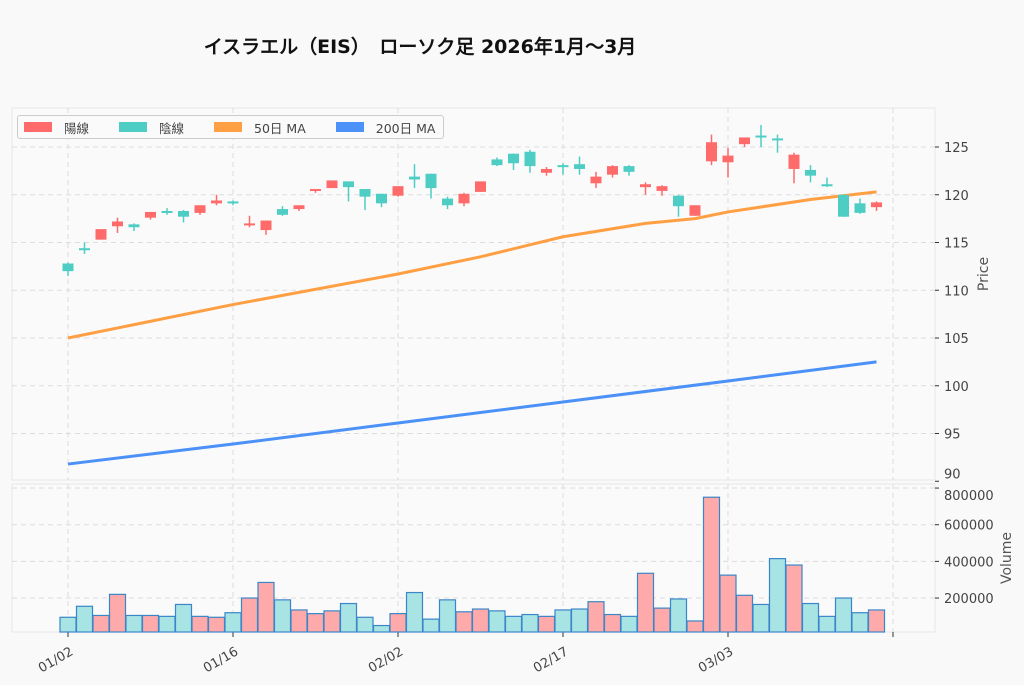 The width and height of the screenshot is (1024, 685). What do you see at coordinates (952, 474) in the screenshot?
I see `price-tick-label: 90` at bounding box center [952, 474].